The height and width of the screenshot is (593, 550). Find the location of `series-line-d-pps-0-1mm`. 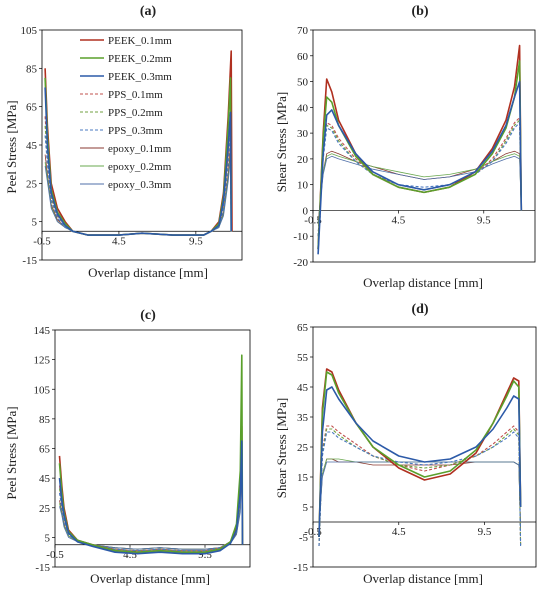

series-line-d-pps-0-1mm is located at coordinates (420, 486).